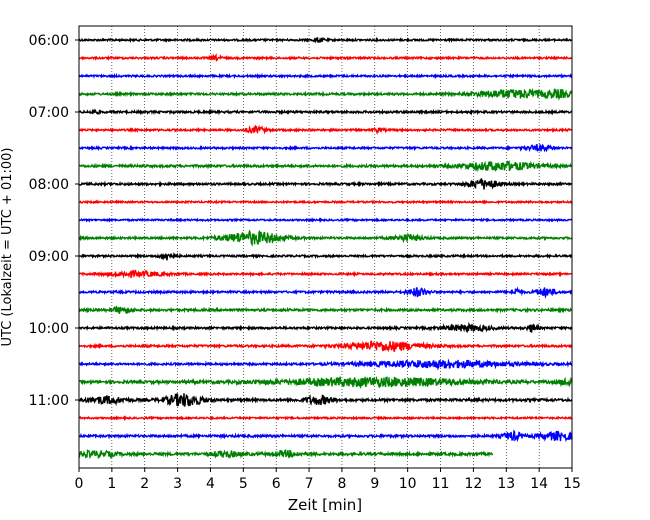 The image size is (650, 520). What do you see at coordinates (54, 221) in the screenshot?
I see `y-axis: 06:00 07:00 08:00 09:00 10:00 11:00` at bounding box center [54, 221].